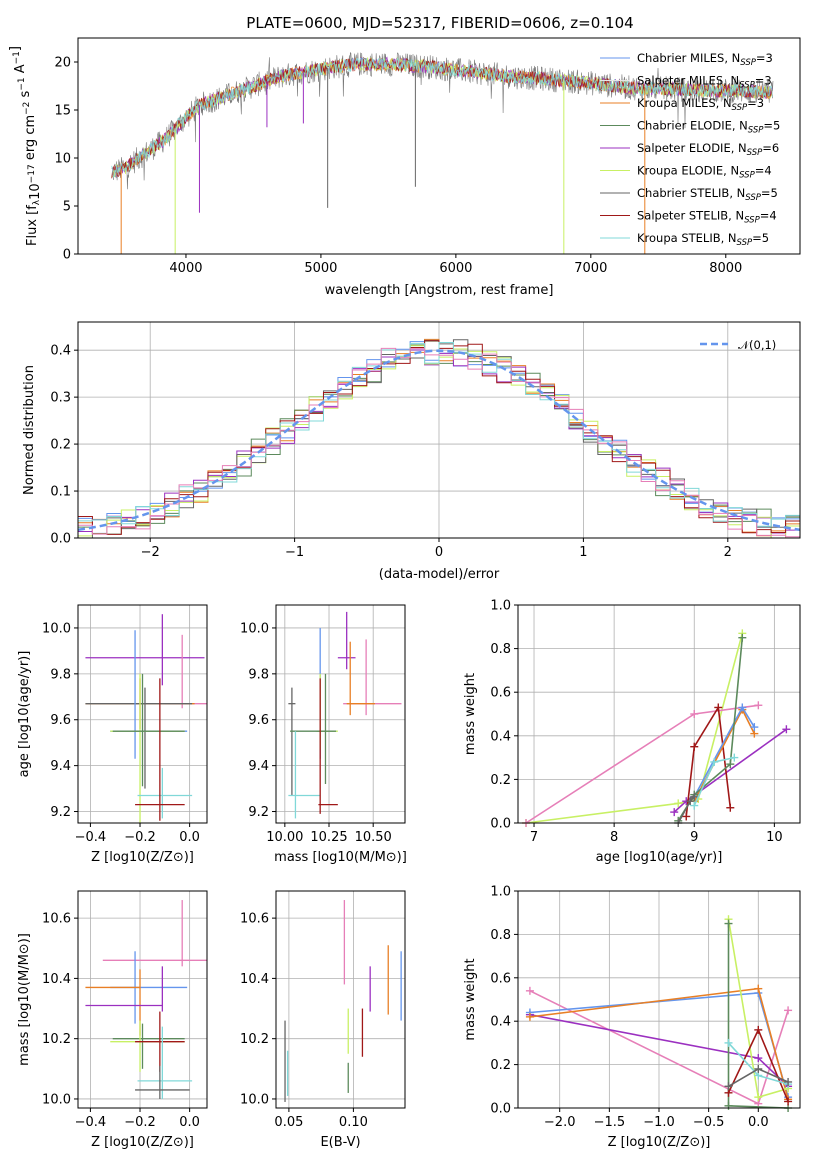 The width and height of the screenshot is (819, 1170). Describe the element at coordinates (659, 1013) in the screenshot. I see `plot-area-z_vs_weight` at that location.